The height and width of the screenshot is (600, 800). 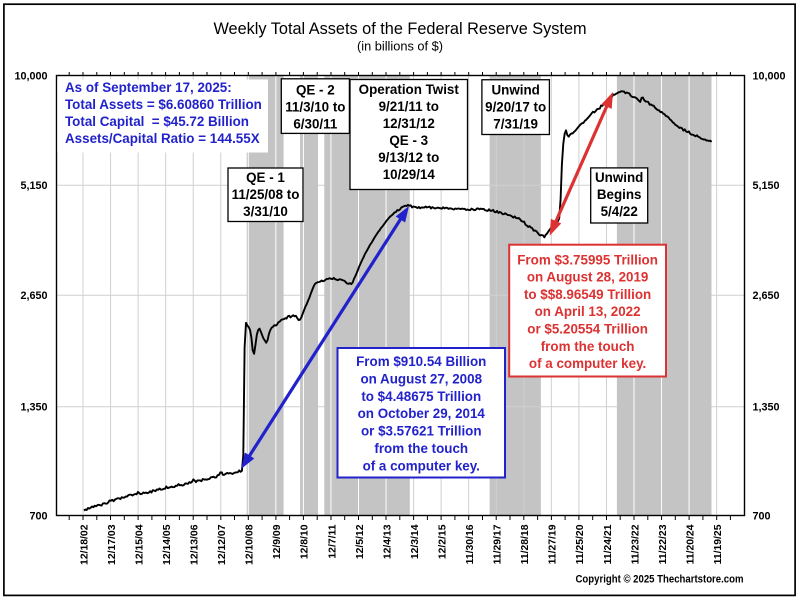 I want to click on svg-text: Operation Twist, so click(x=409, y=89).